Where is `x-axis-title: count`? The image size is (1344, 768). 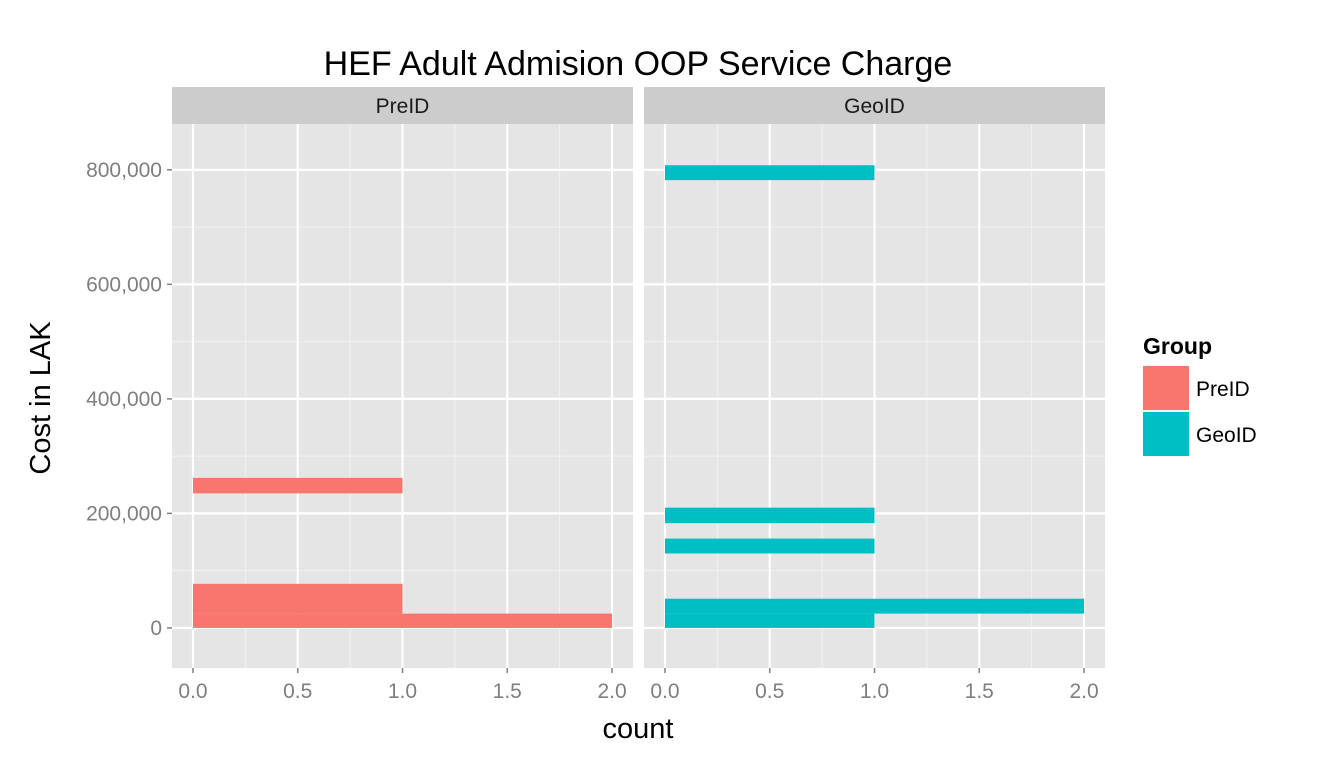
x-axis-title: count is located at coordinates (638, 729).